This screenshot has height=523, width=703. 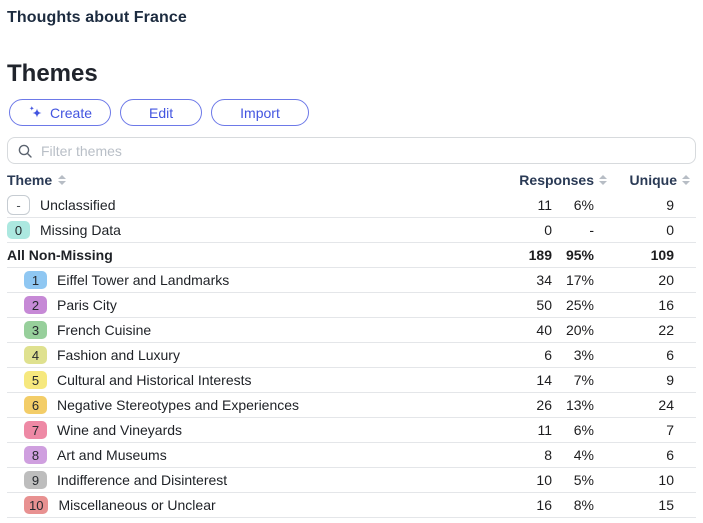 What do you see at coordinates (233, 280) in the screenshot?
I see `theme-cell: 1 Eiffel Tower and Landmarks` at bounding box center [233, 280].